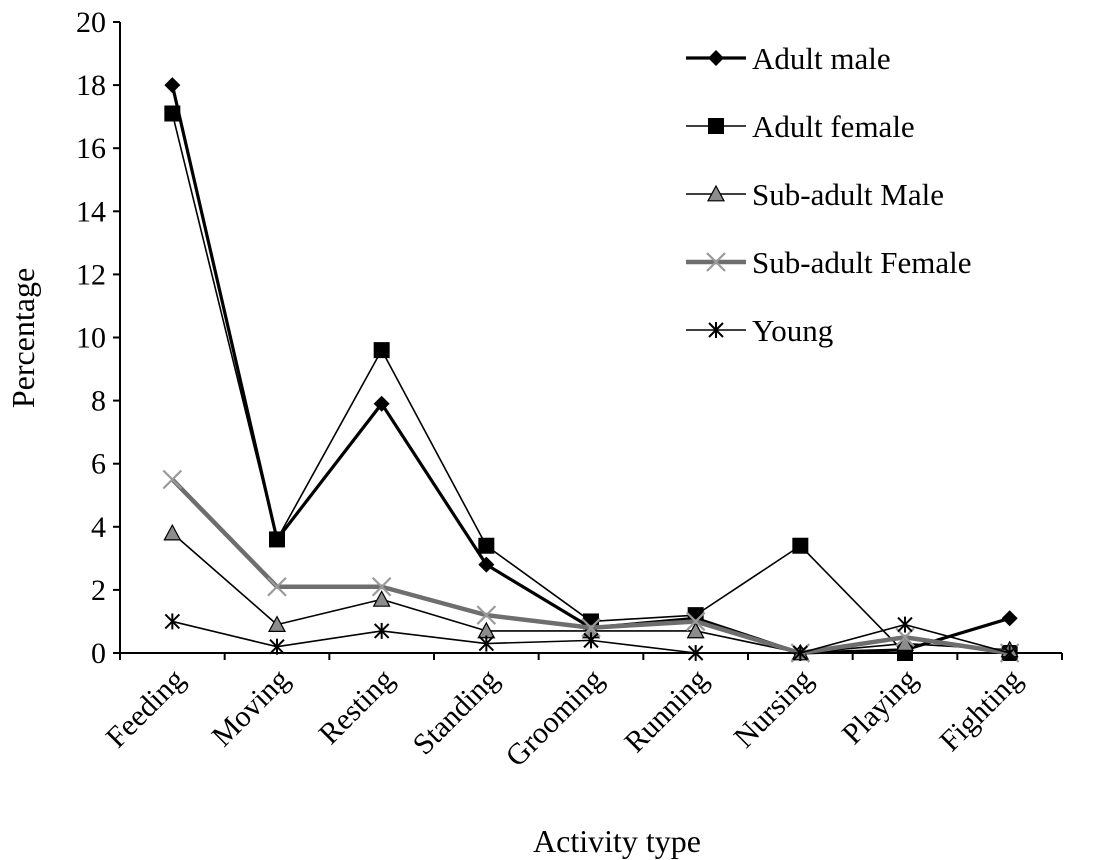 The width and height of the screenshot is (1100, 860). Describe the element at coordinates (880, 707) in the screenshot. I see `category-label: Playing` at that location.